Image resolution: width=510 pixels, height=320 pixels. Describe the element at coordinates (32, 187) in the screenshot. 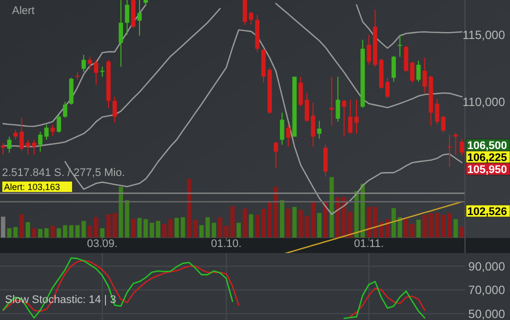

I see `ref-line-label: Alert: 103,163` at that location.